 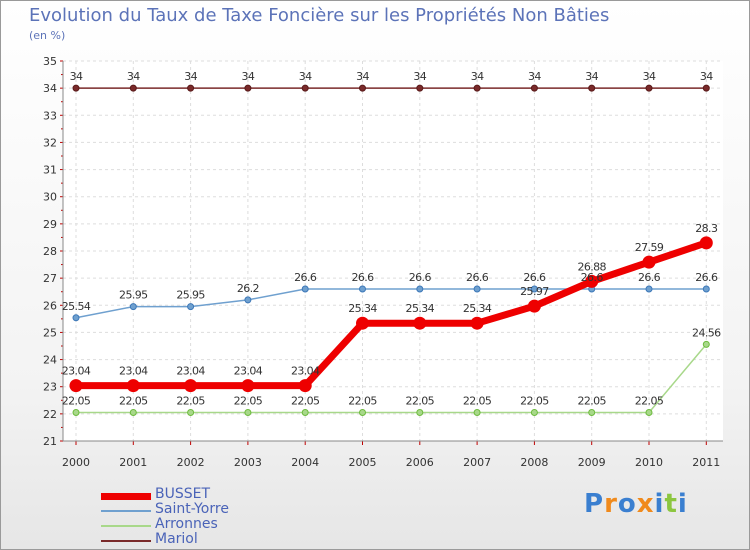 I want to click on x-tick-label: 2009, so click(x=592, y=462).